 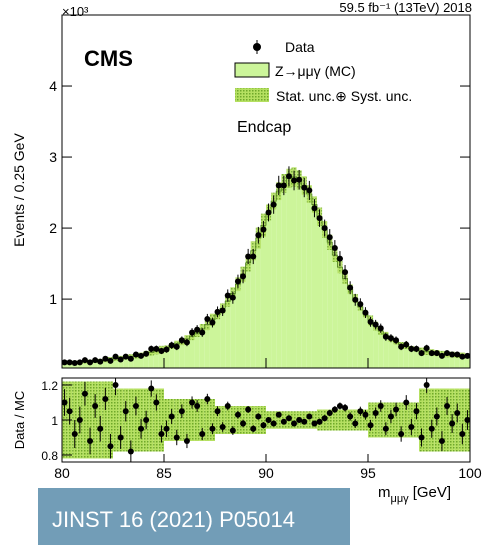 What do you see at coordinates (108, 58) in the screenshot?
I see `experiment: CMS` at bounding box center [108, 58].